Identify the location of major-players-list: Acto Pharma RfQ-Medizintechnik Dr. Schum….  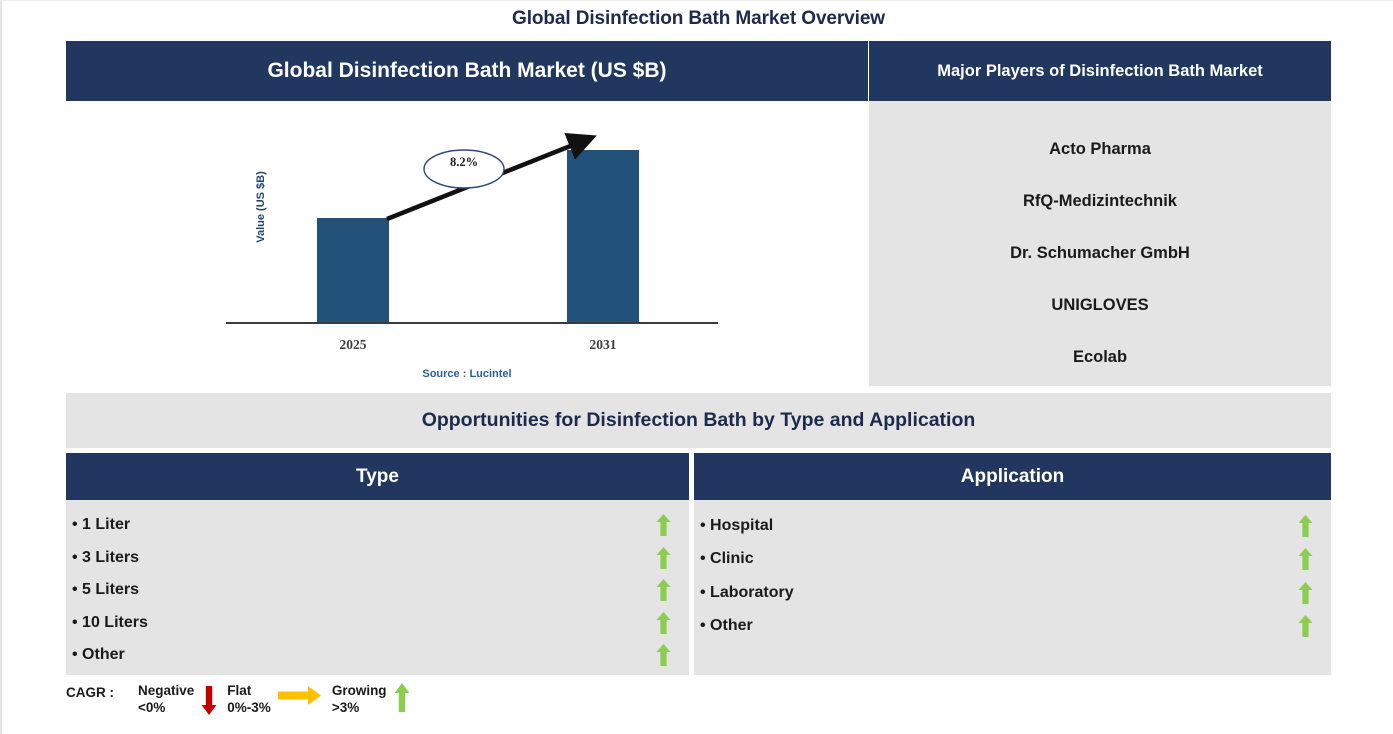
(1100, 243).